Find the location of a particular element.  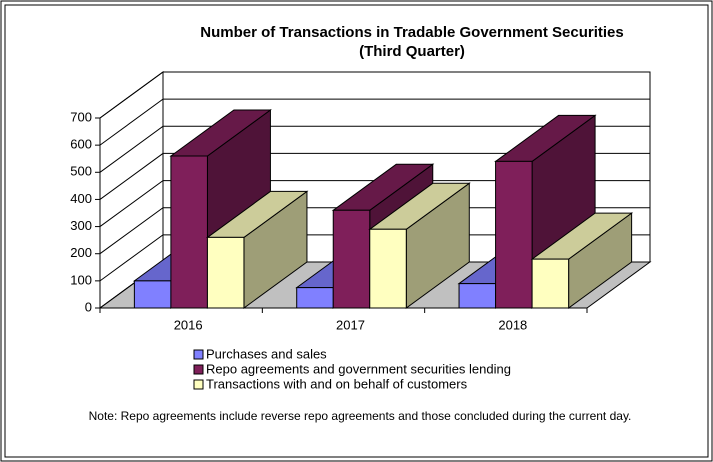

y-tick-label: 400 is located at coordinates (81, 198).